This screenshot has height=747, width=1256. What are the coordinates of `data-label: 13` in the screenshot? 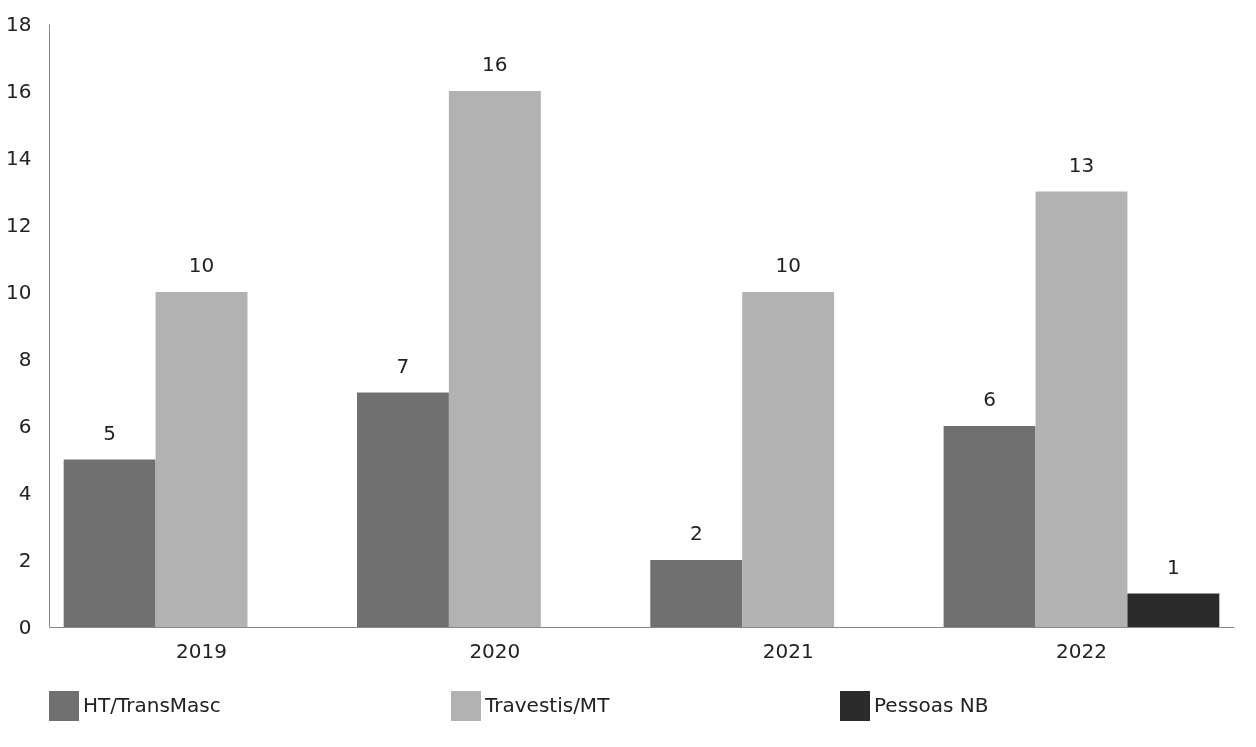 It's located at (1081, 164).